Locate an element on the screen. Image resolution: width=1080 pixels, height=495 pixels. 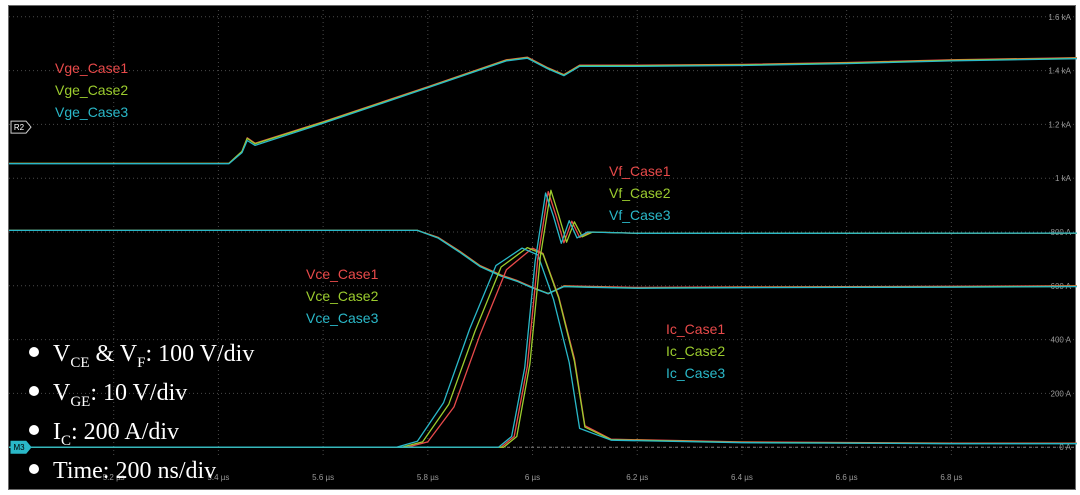
x-tick-label: 5.8 µs is located at coordinates (428, 477).